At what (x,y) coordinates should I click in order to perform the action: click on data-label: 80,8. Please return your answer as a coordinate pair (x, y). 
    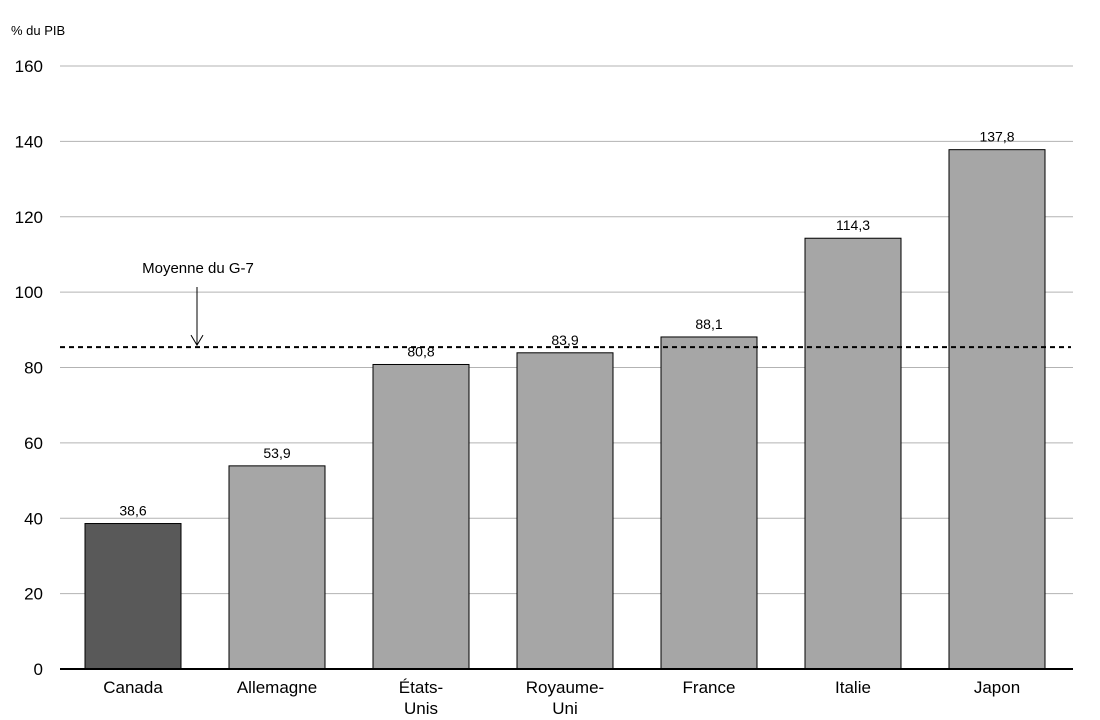
    Looking at the image, I should click on (420, 351).